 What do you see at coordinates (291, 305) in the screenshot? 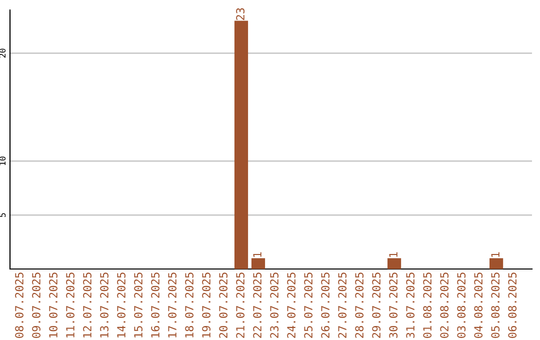
I see `x-tick-label: 24.07.2025` at bounding box center [291, 305].